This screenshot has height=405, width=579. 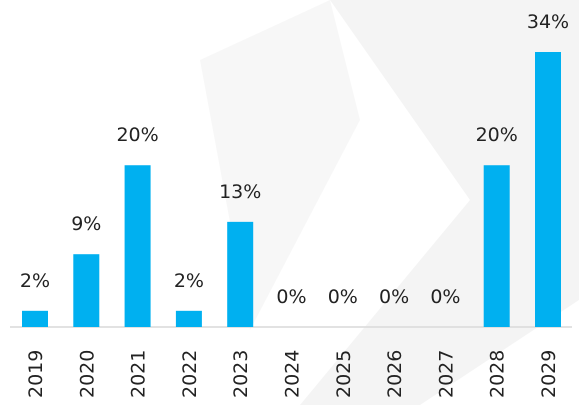 What do you see at coordinates (36, 374) in the screenshot?
I see `x-tick-label: 2019` at bounding box center [36, 374].